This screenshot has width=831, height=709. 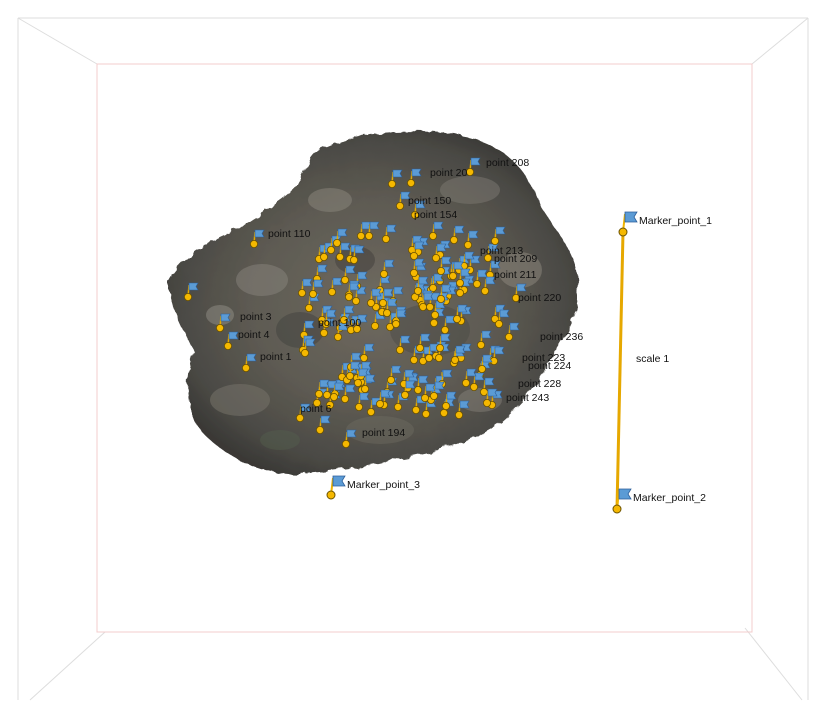 What do you see at coordinates (373, 487) in the screenshot?
I see `marker-point-3: Marker_point_3` at bounding box center [373, 487].